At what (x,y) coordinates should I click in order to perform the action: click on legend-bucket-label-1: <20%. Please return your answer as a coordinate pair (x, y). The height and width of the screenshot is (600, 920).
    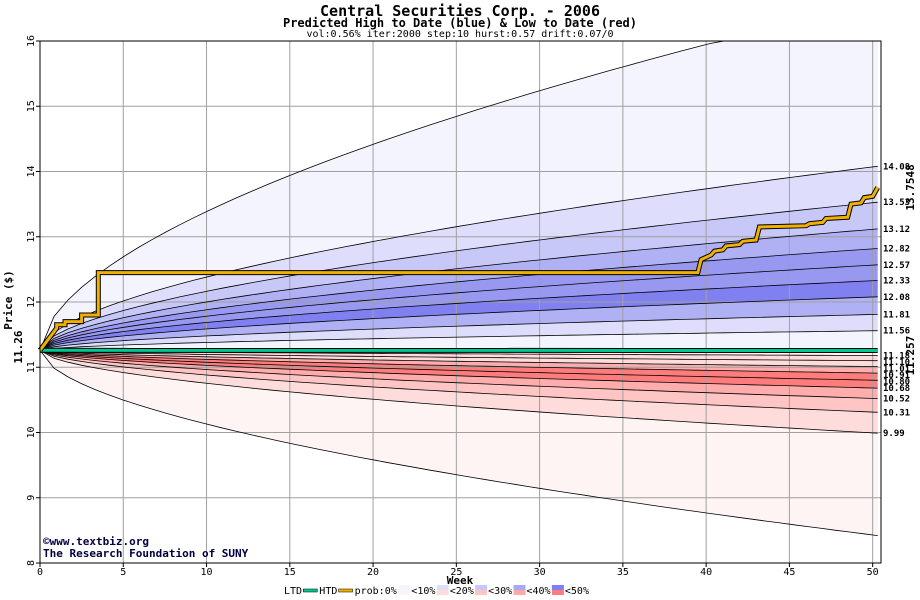
    Looking at the image, I should click on (462, 591).